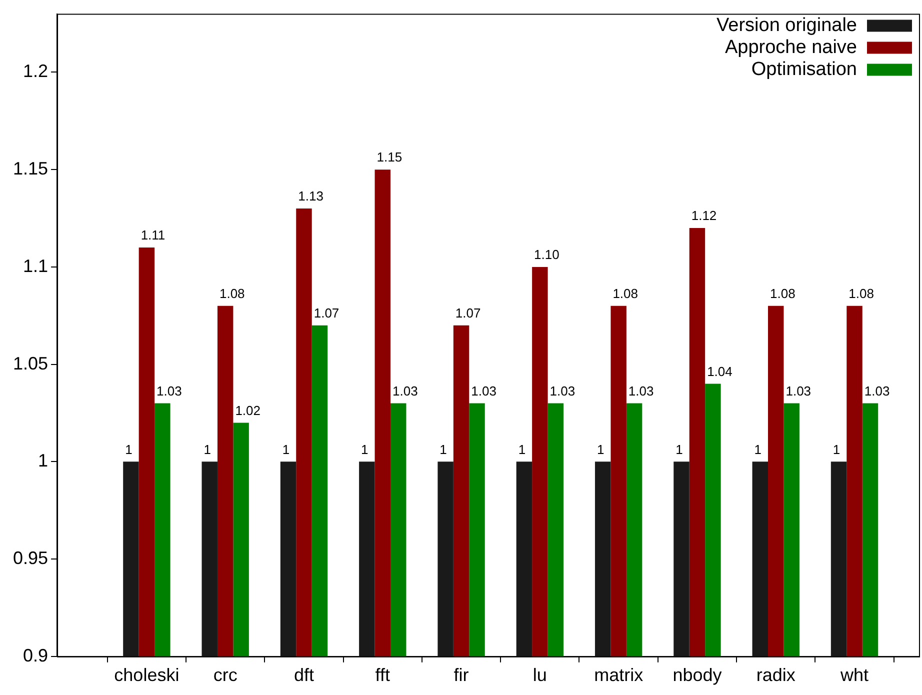 The height and width of the screenshot is (695, 922). What do you see at coordinates (619, 675) in the screenshot?
I see `x-tick-label: matrix` at bounding box center [619, 675].